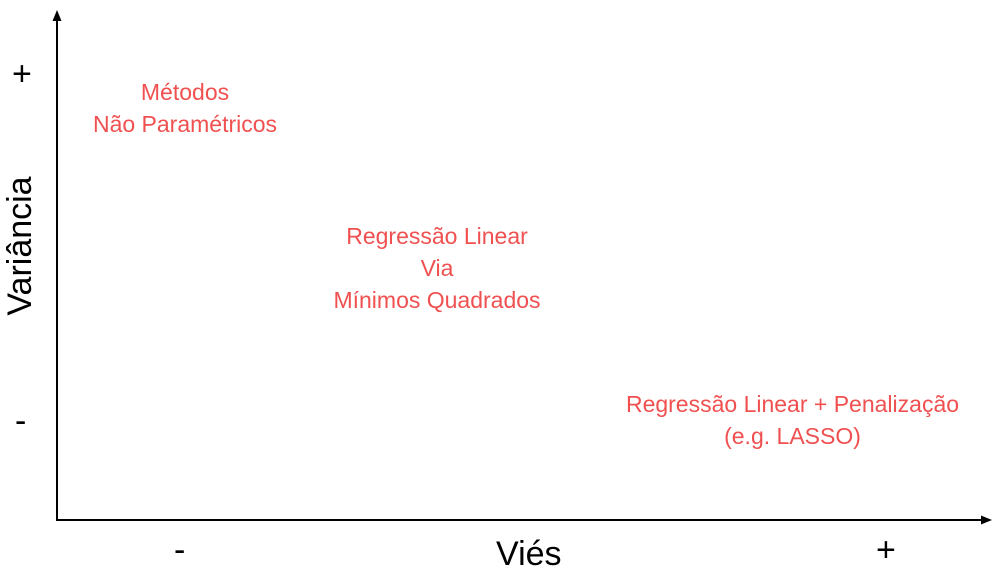 The height and width of the screenshot is (573, 994). I want to click on method-label-line: Via, so click(437, 268).